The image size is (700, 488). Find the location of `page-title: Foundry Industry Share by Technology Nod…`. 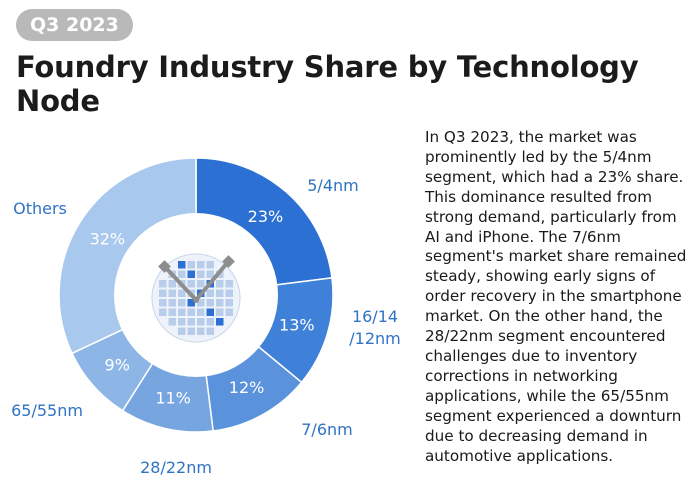

page-title: Foundry Industry Share by Technology Nod… is located at coordinates (327, 84).